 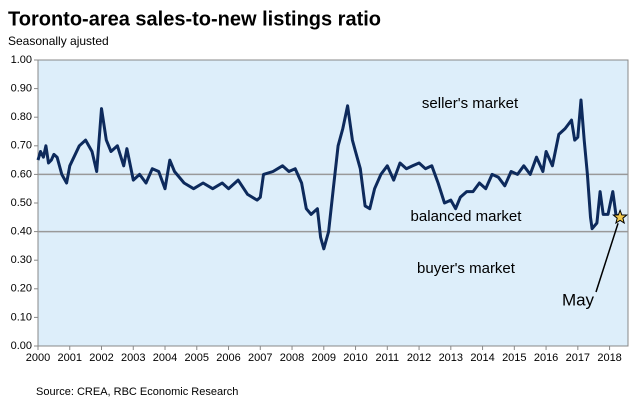 What do you see at coordinates (228, 358) in the screenshot?
I see `x-tick-label: 2006` at bounding box center [228, 358].